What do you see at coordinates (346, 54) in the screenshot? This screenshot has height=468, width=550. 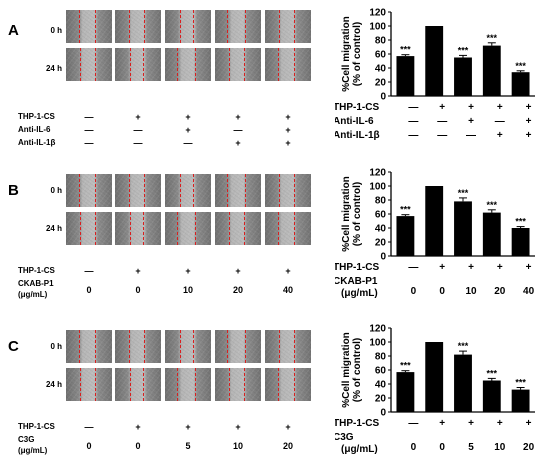 I see `y-axis-title: %Cell migration` at bounding box center [346, 54].